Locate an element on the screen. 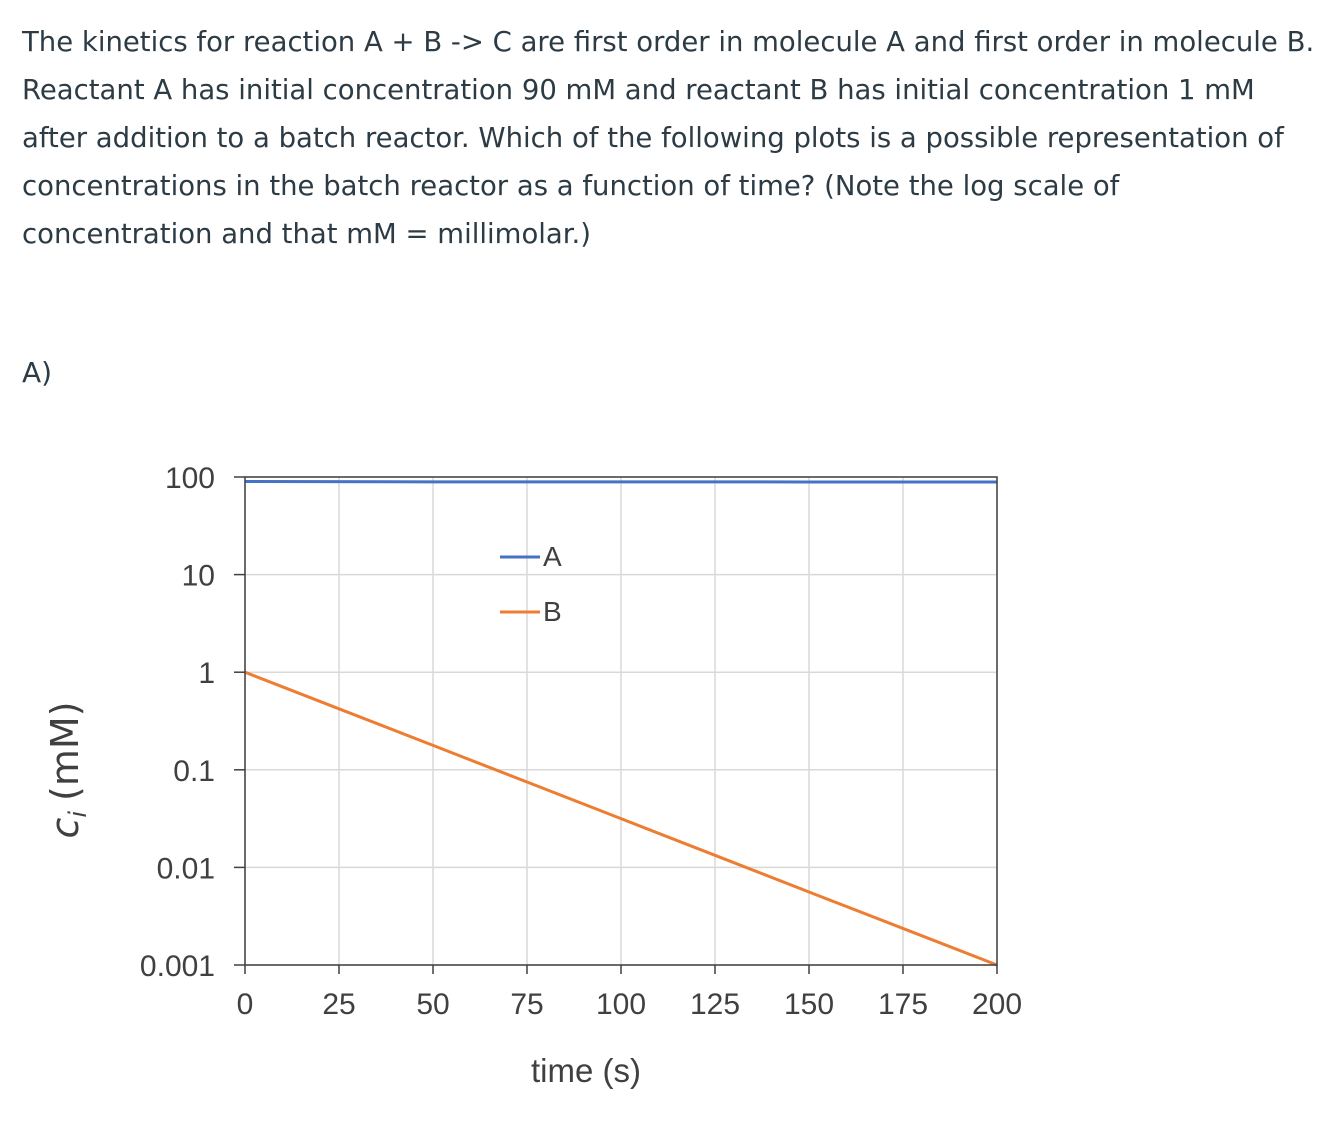 The height and width of the screenshot is (1134, 1330). y-axis-title: ci(mM) is located at coordinates (67, 769).